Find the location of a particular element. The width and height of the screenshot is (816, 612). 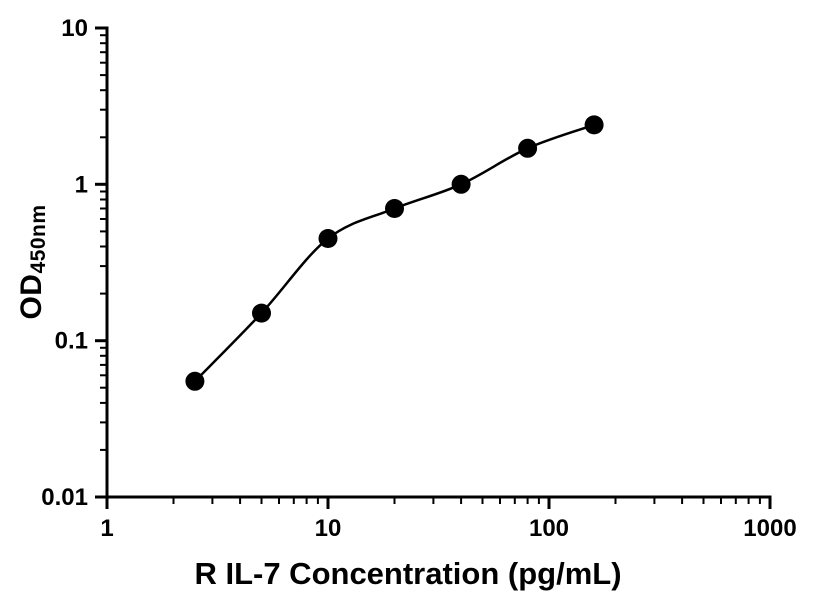

x-tick-label: 1000 is located at coordinates (769, 528).